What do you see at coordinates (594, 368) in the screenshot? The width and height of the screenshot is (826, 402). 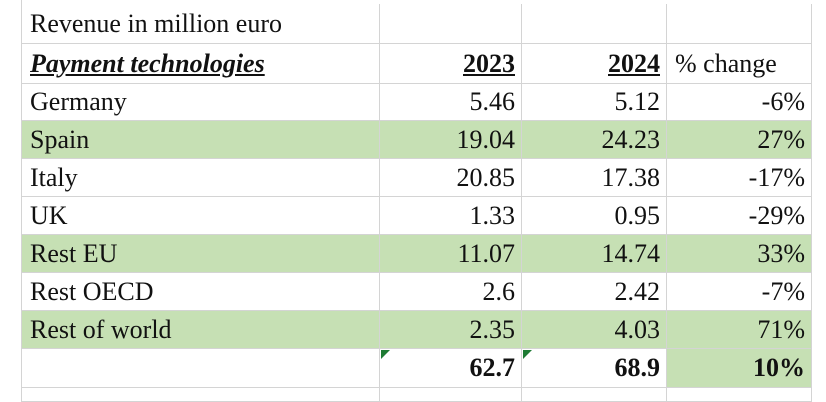 I see `total-cell: 68.9` at bounding box center [594, 368].